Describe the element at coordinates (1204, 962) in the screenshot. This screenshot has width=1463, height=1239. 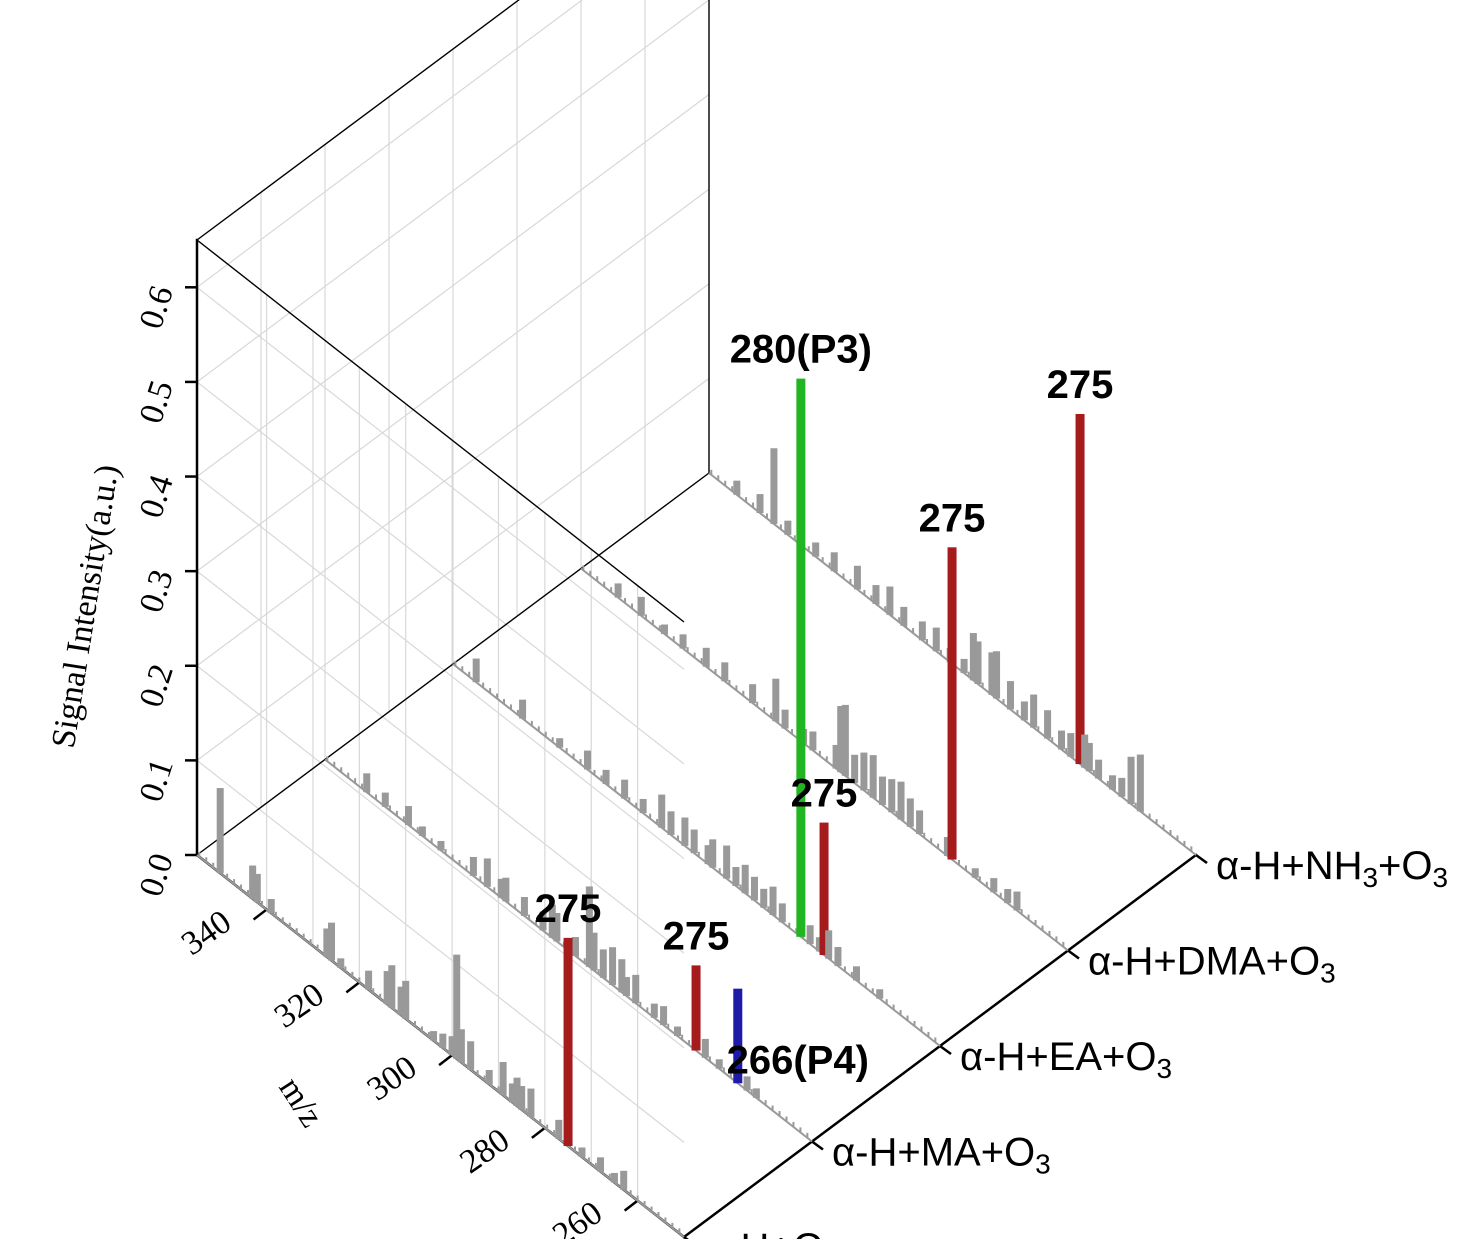
I see `series-label-text: α-H+DMA+O` at that location.